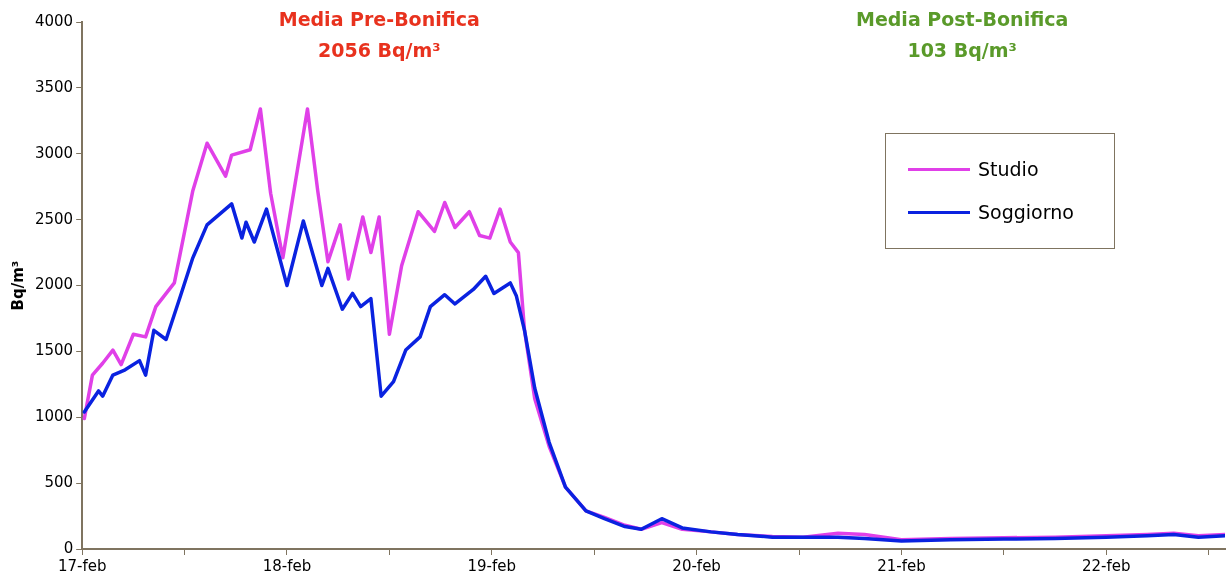 This screenshot has width=1228, height=583. What do you see at coordinates (54, 416) in the screenshot?
I see `y-tick-label: 1000` at bounding box center [54, 416].